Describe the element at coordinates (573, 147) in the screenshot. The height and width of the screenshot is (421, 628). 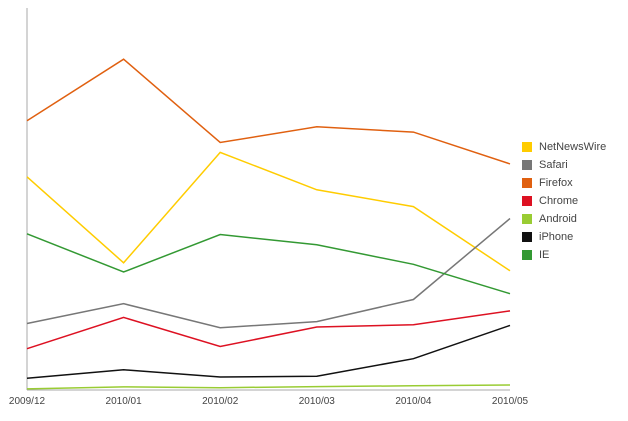
I see `legend-label: NetNewsWire` at that location.